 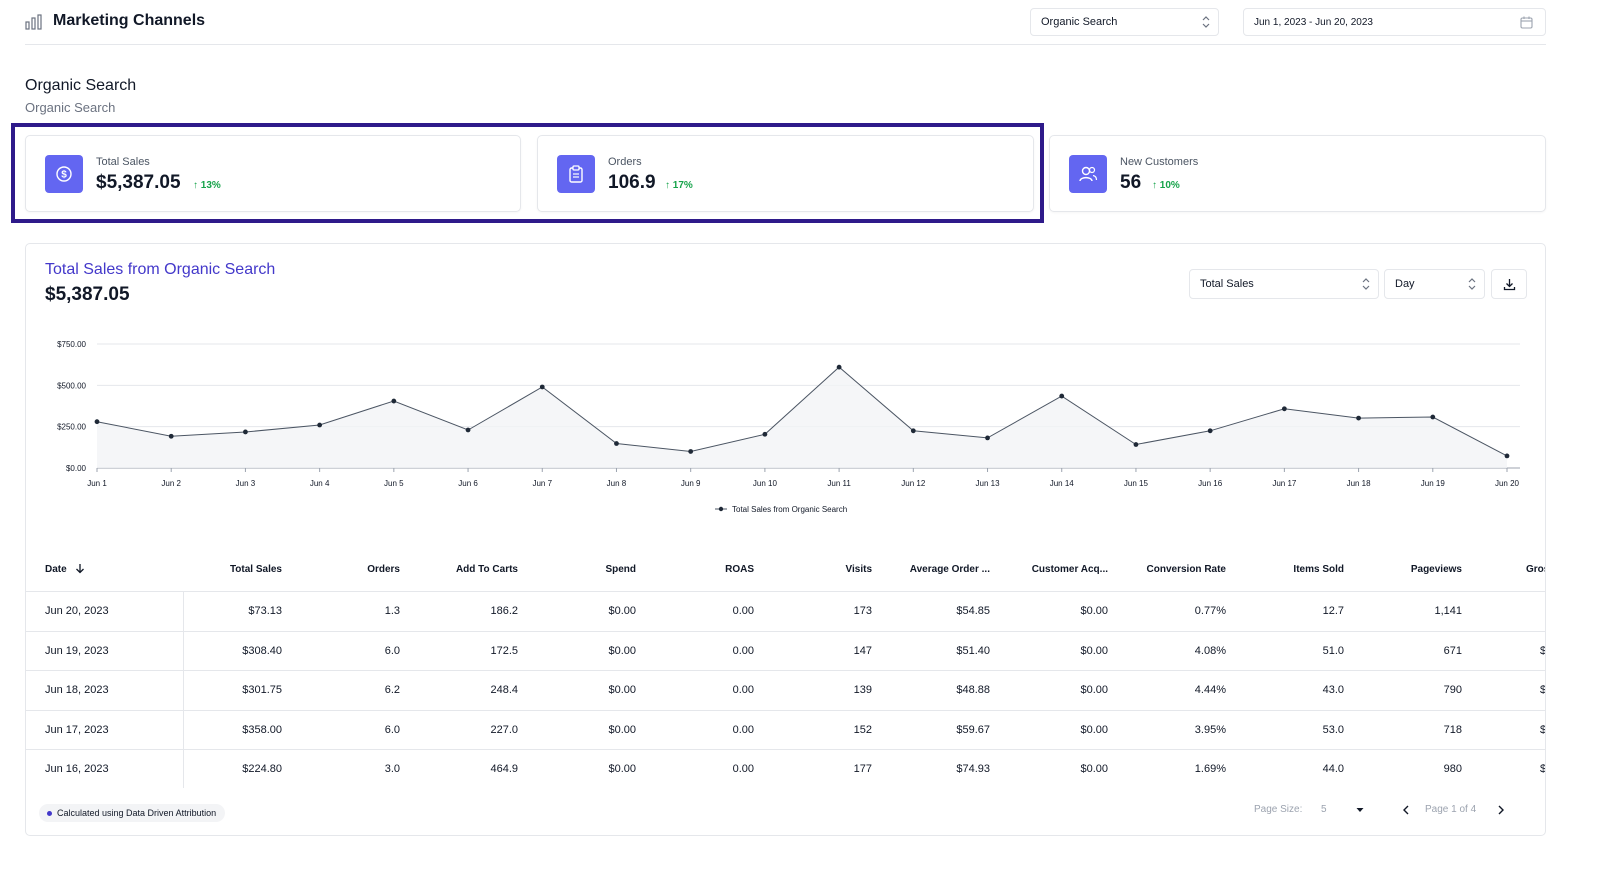 What do you see at coordinates (56, 569) in the screenshot?
I see `column-header: Date` at bounding box center [56, 569].